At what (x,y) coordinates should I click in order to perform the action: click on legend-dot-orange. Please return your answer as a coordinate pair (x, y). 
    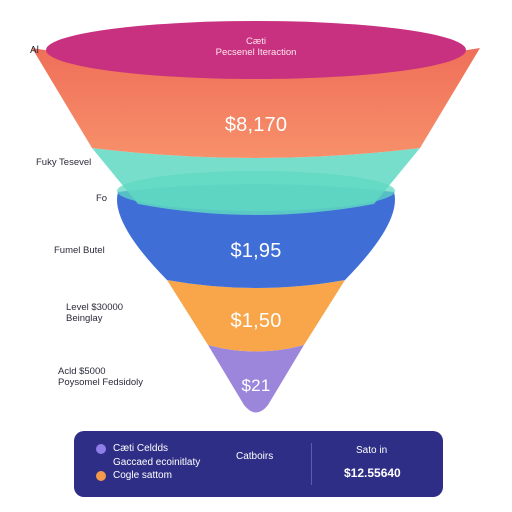
    Looking at the image, I should click on (101, 475).